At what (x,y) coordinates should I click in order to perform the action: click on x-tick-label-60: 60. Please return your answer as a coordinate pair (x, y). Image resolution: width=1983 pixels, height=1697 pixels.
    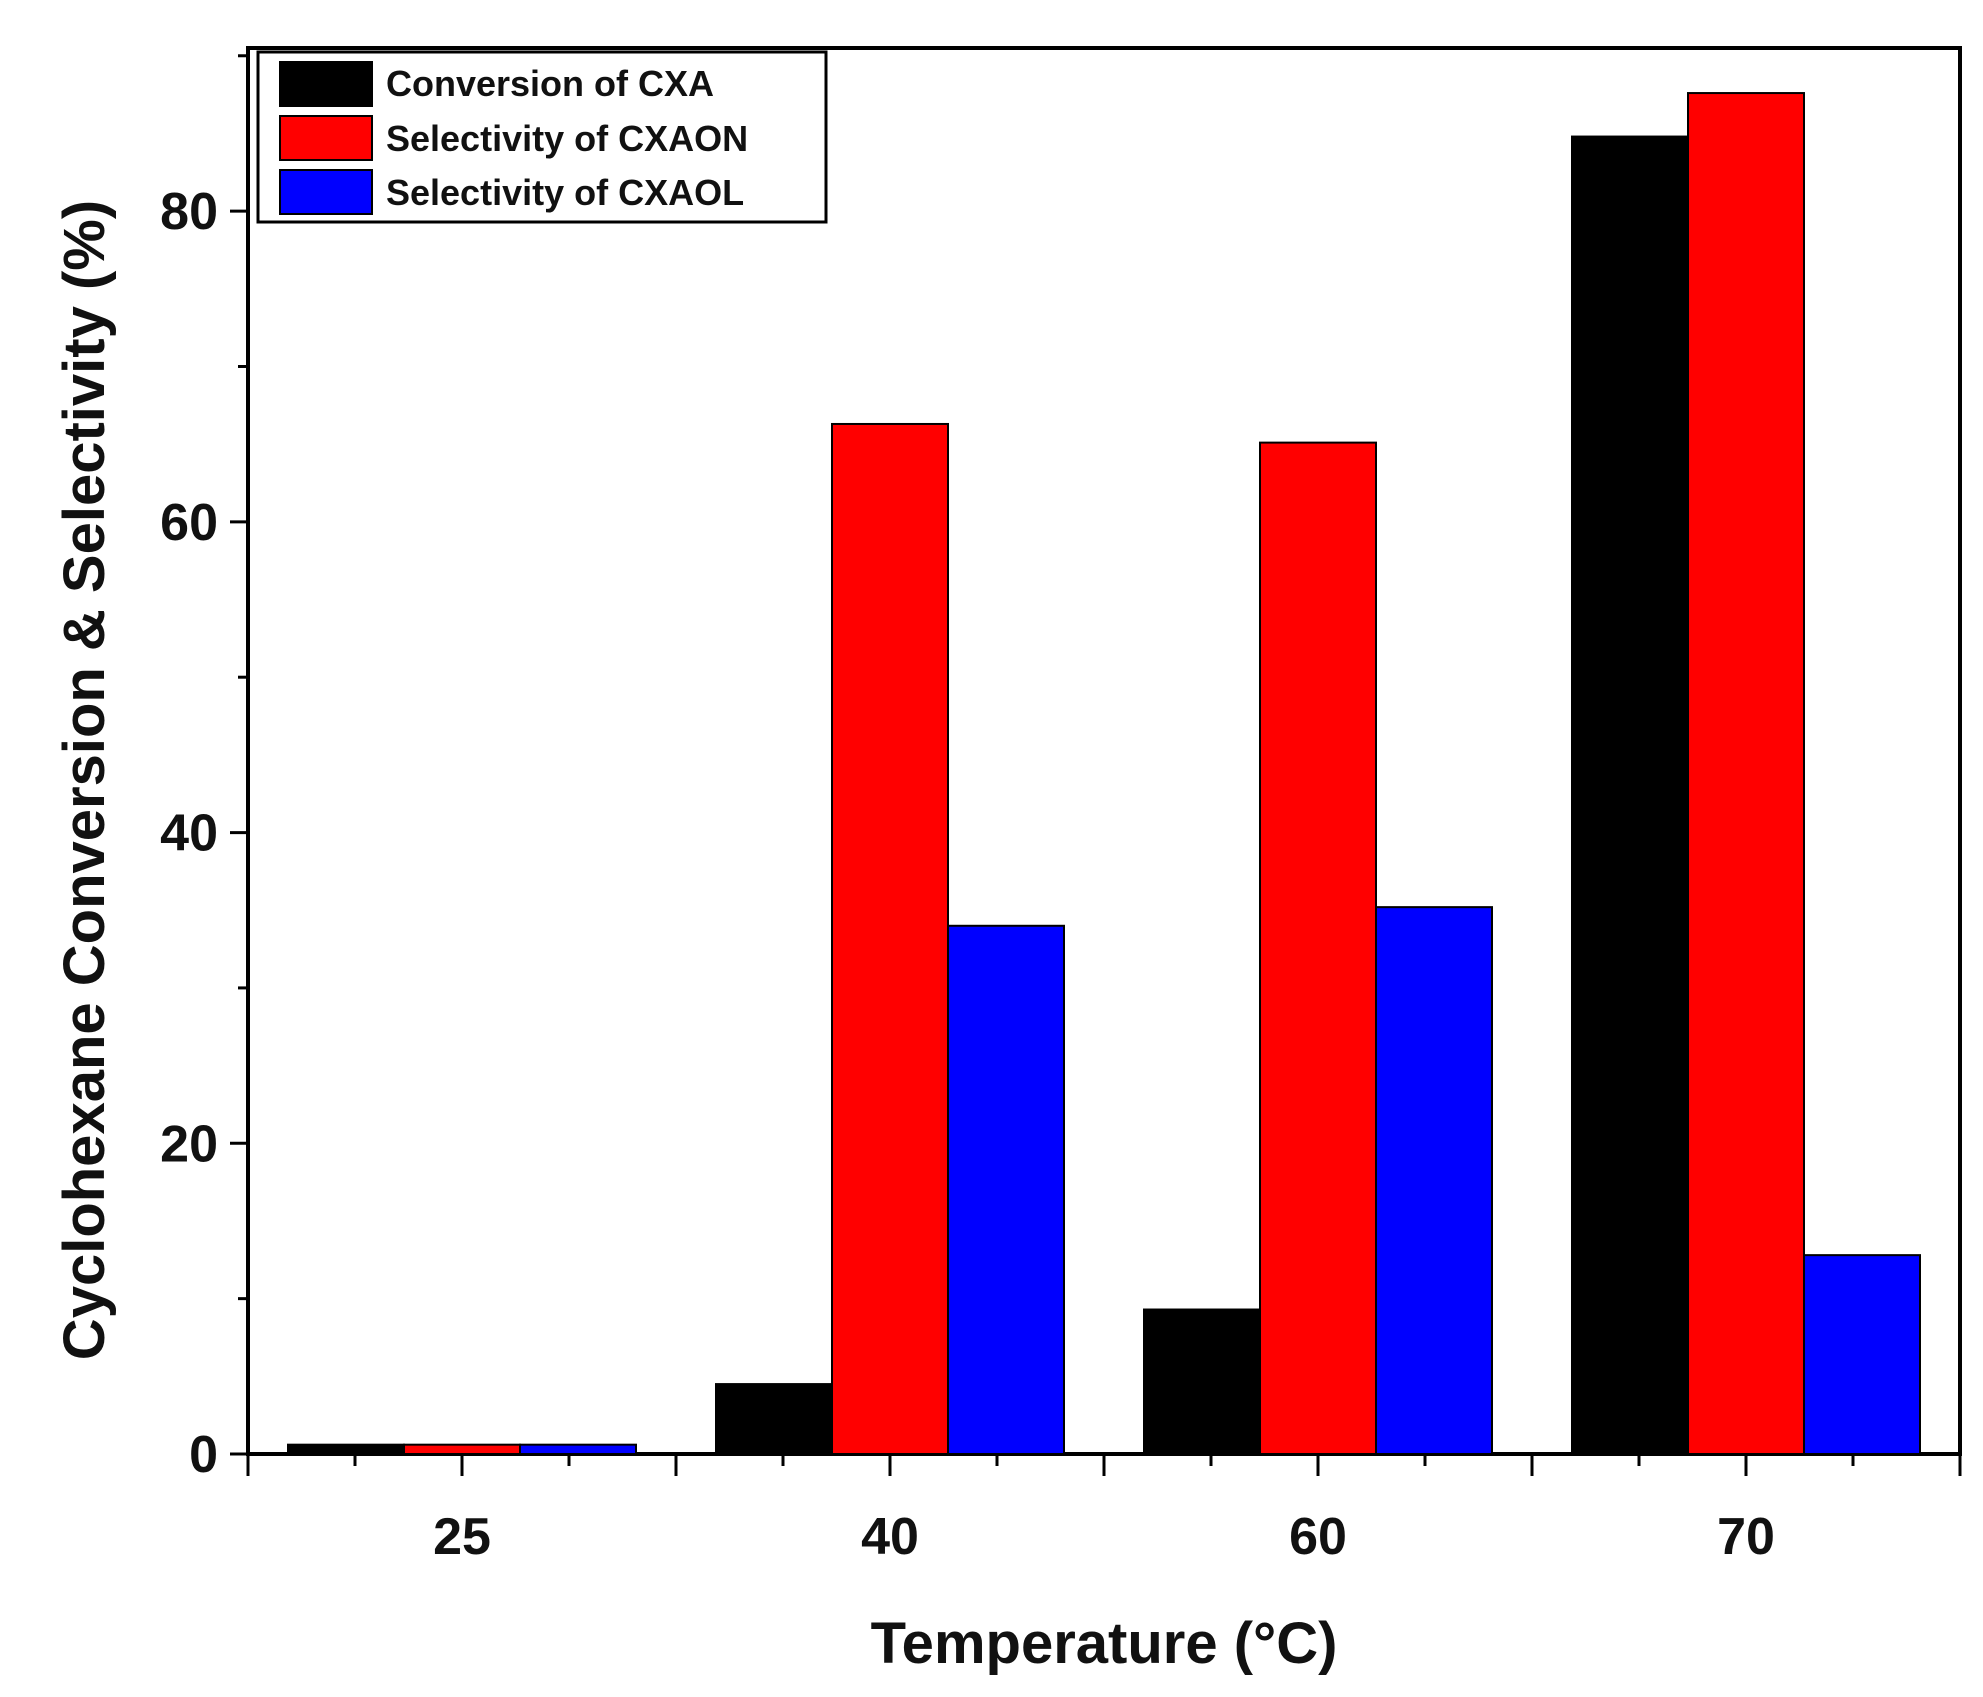
    Looking at the image, I should click on (1318, 1537).